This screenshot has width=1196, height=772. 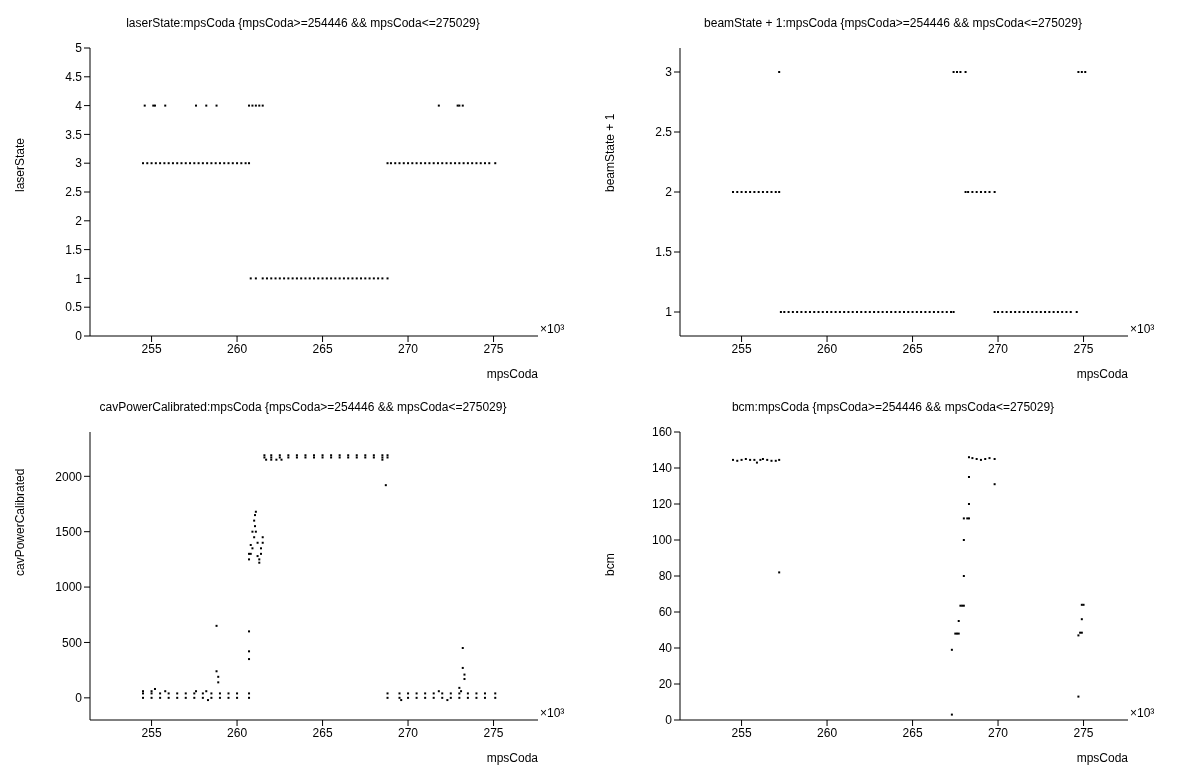 I want to click on y-tick-label: 2000, so click(x=69, y=476).